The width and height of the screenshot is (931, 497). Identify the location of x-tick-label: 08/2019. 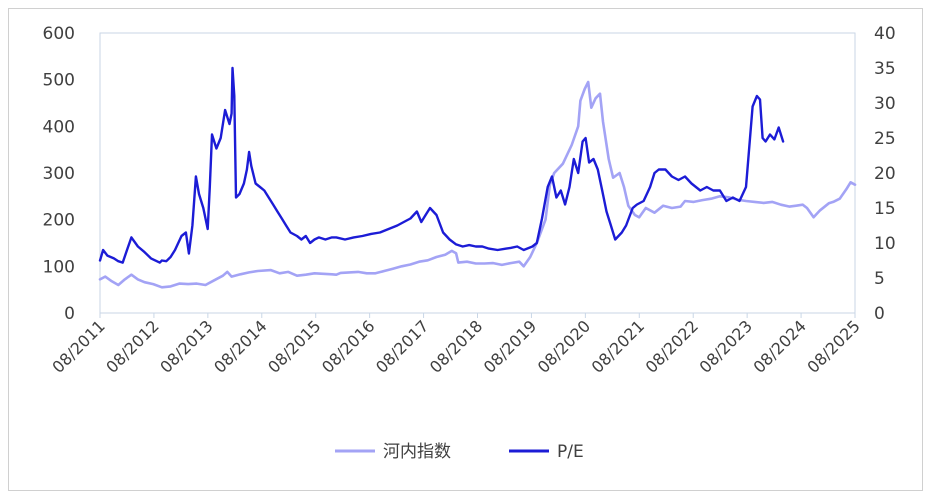
(510, 346).